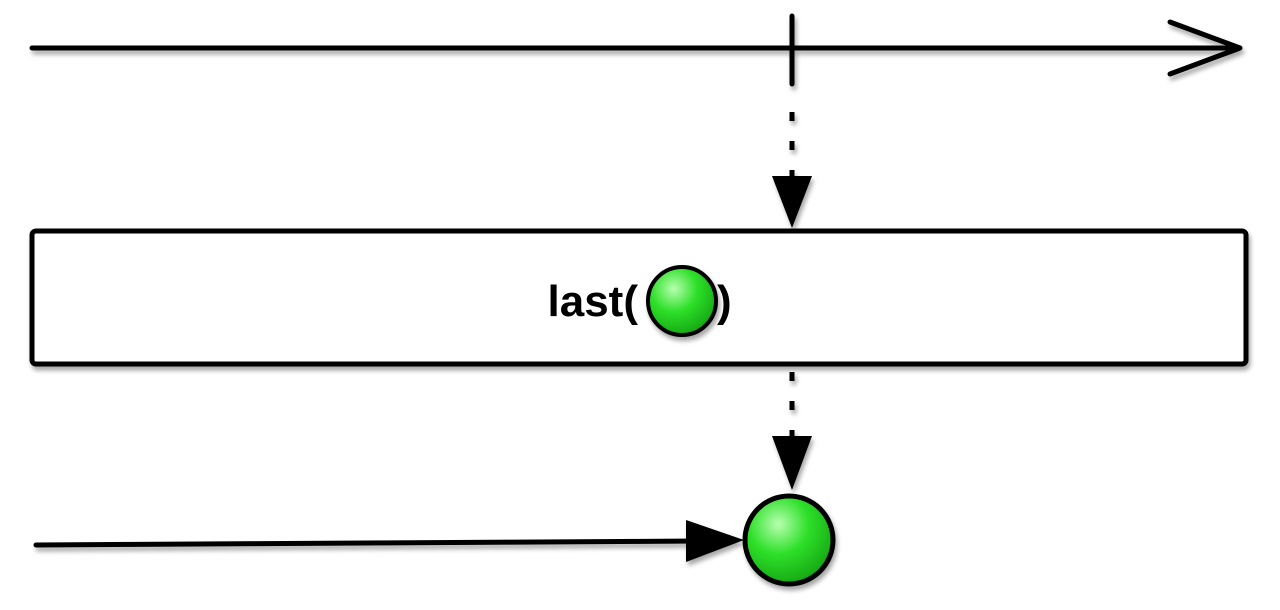 The width and height of the screenshot is (1280, 610). Describe the element at coordinates (1205, 48) in the screenshot. I see `input-timeline-arrowhead` at that location.